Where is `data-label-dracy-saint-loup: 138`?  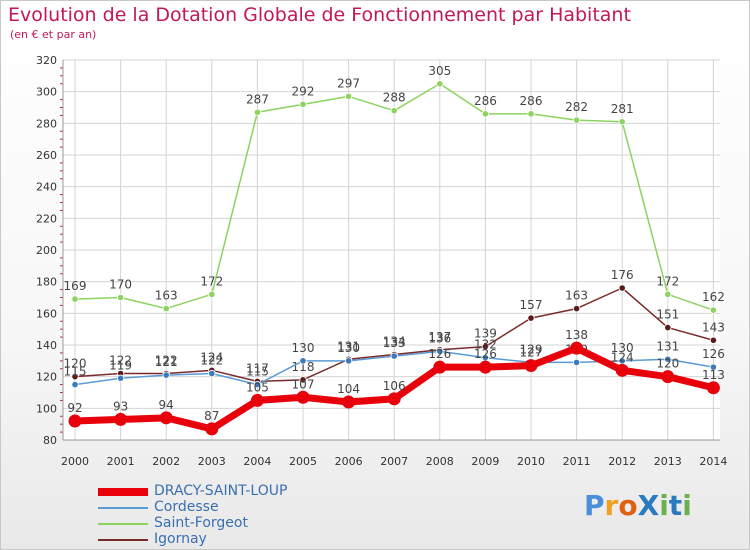
data-label-dracy-saint-loup: 138 is located at coordinates (576, 335).